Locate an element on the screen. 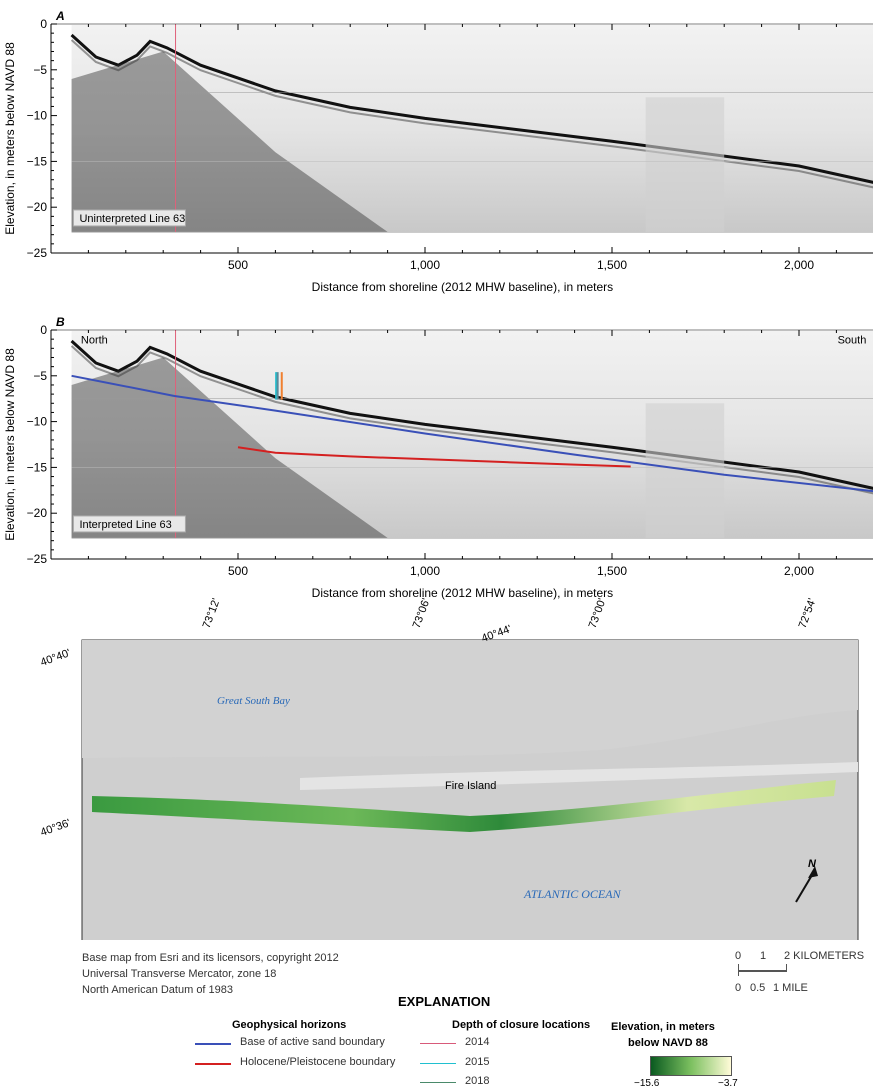  fire-island-label: Fire Island is located at coordinates (471, 786).